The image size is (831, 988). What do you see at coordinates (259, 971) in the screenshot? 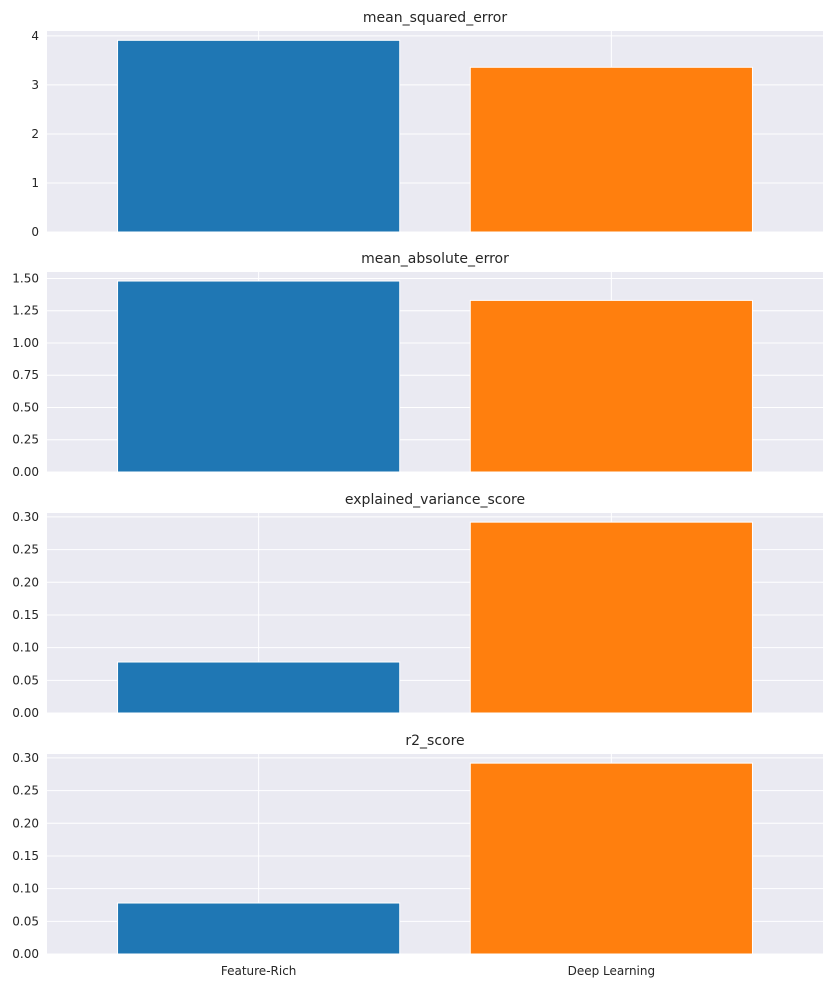
I see `x-tick-label: Feature-Rich` at bounding box center [259, 971].